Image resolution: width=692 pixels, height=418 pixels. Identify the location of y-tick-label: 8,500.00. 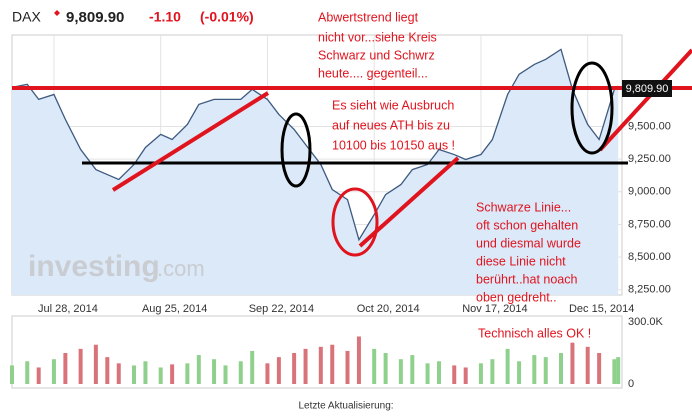
(649, 257).